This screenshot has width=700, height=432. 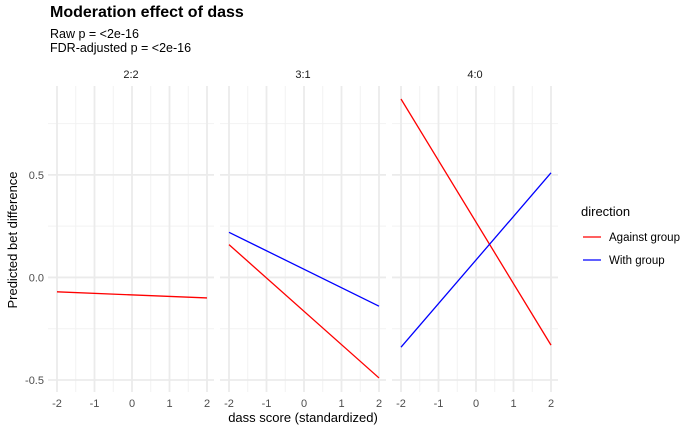 I want to click on facet-3-1-x-tick-label: 0, so click(x=304, y=404).